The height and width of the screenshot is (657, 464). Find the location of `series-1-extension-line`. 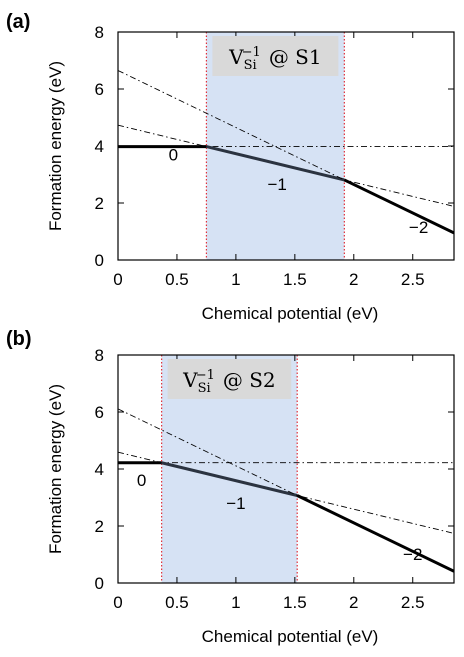

series-1-extension-line is located at coordinates (286, 165).